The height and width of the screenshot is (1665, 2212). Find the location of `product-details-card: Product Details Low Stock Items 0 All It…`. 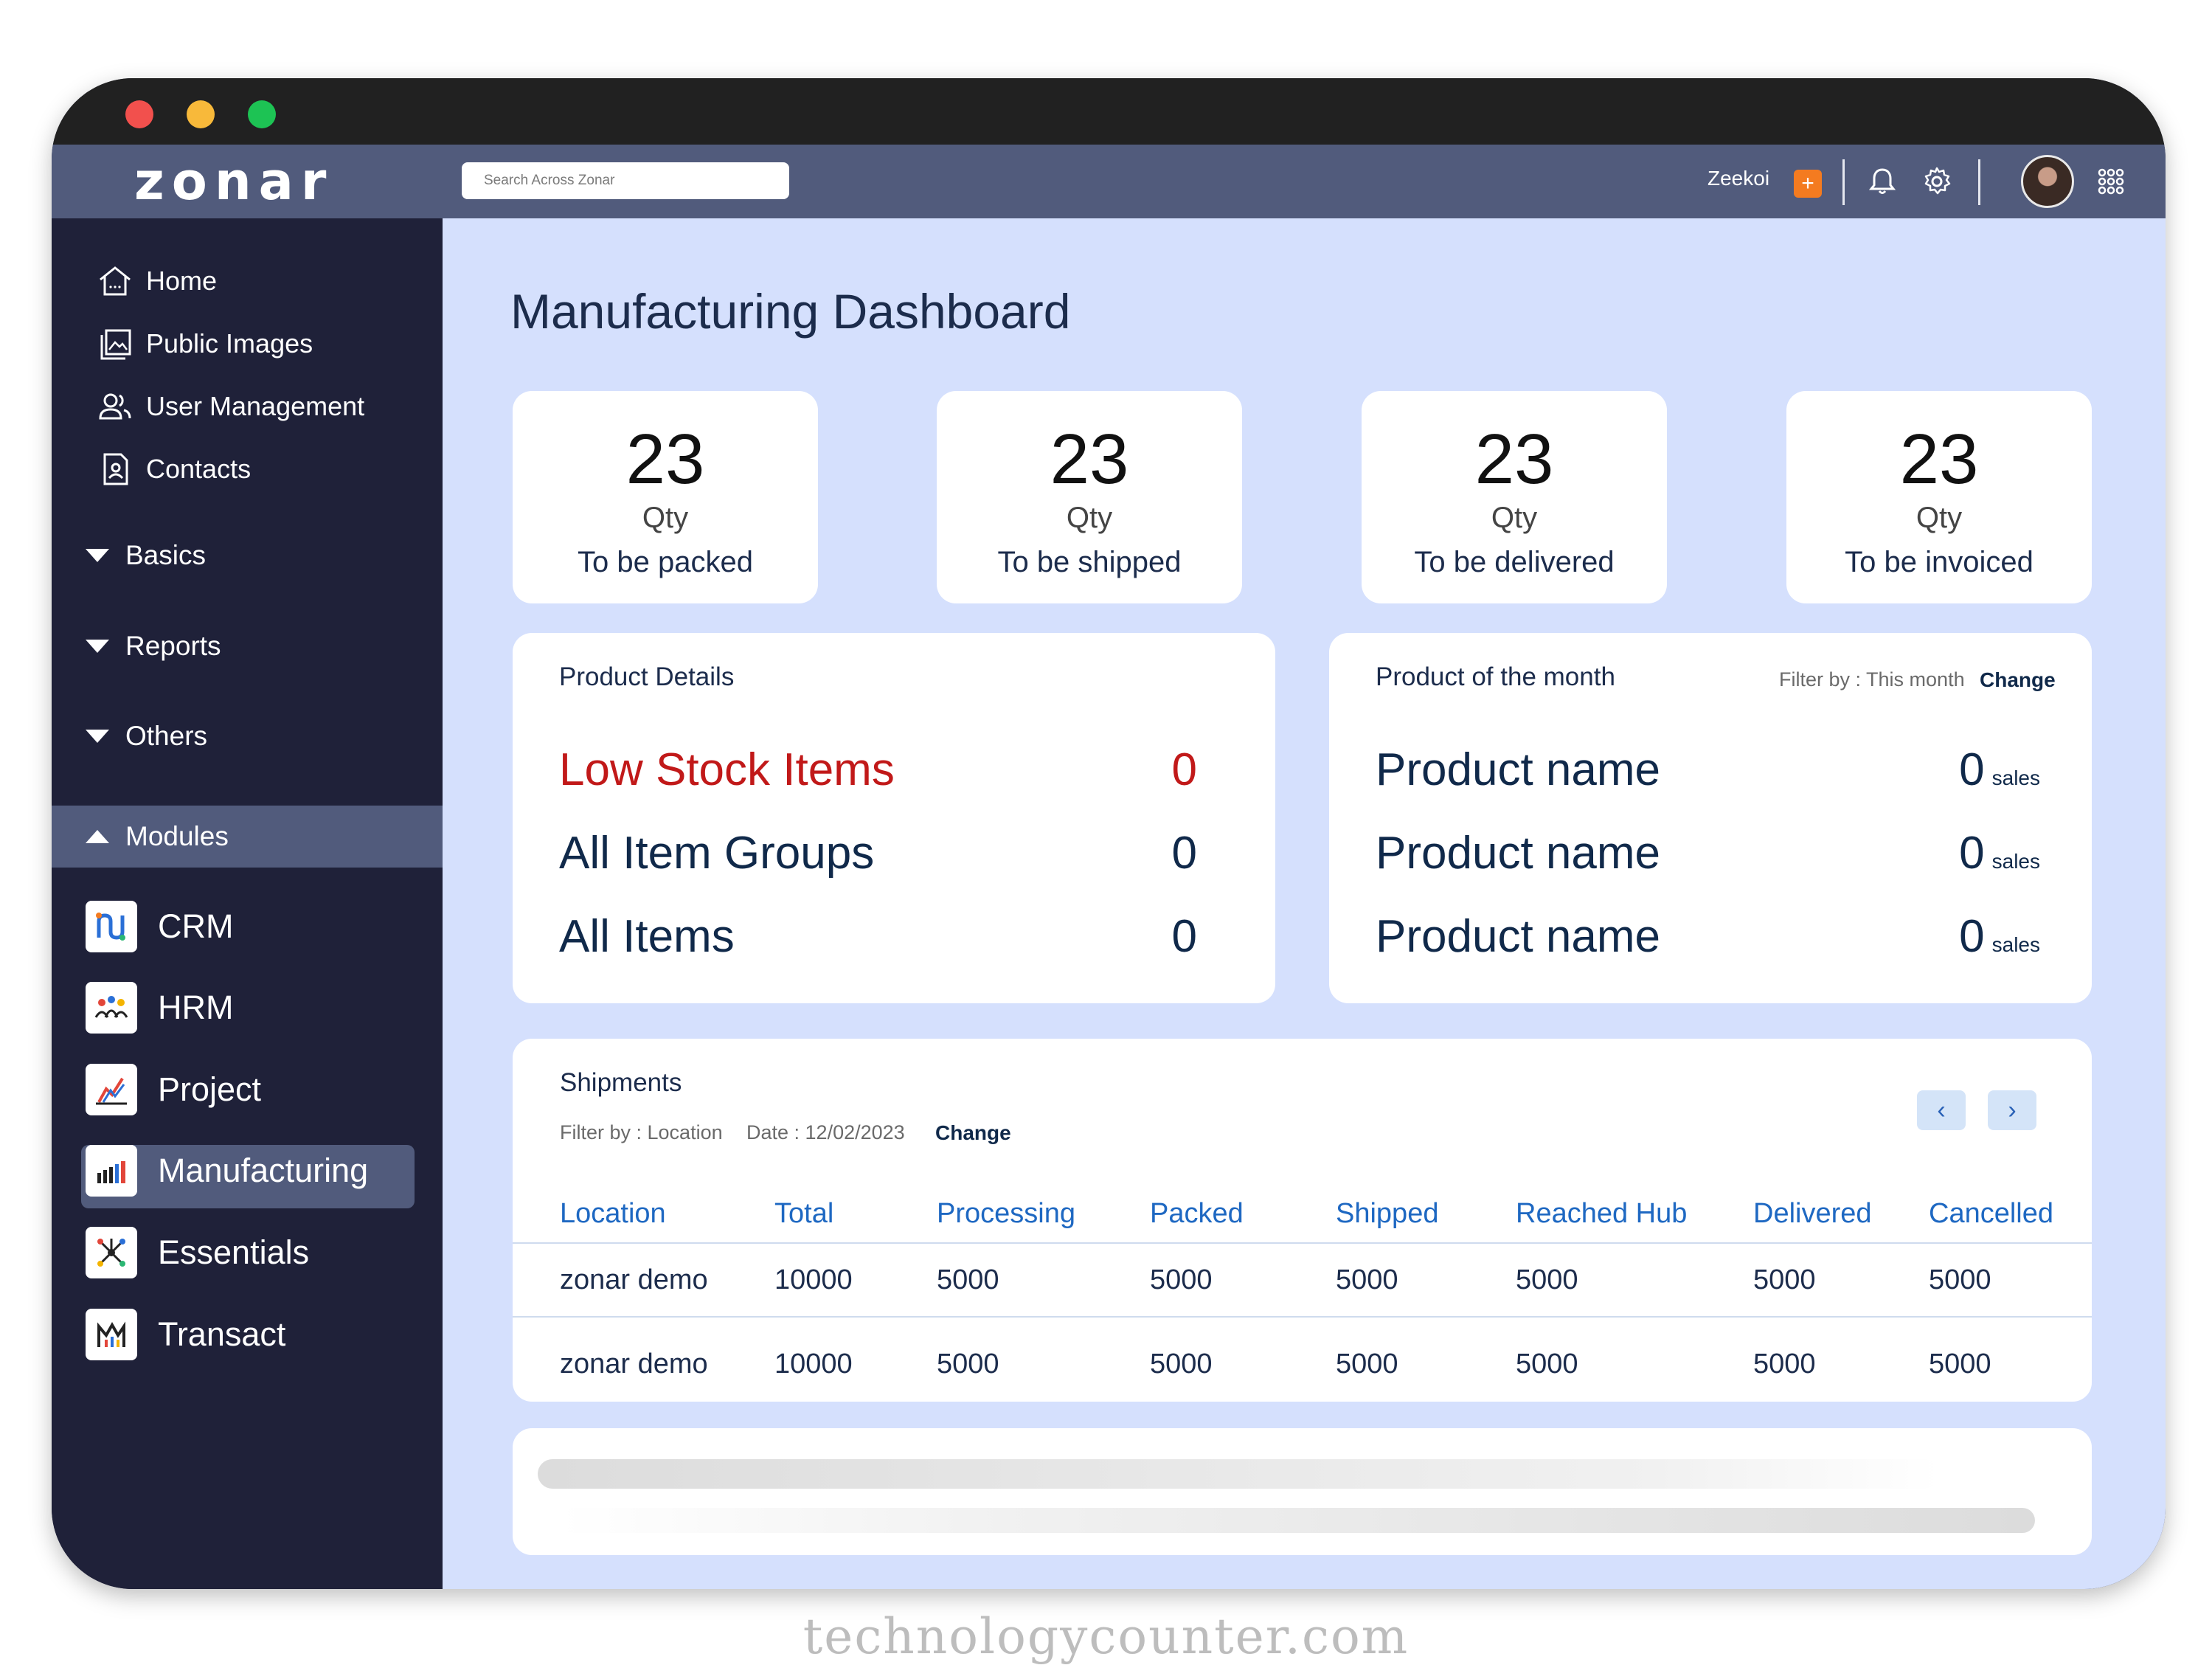

product-details-card: Product Details Low Stock Items 0 All It… is located at coordinates (894, 818).